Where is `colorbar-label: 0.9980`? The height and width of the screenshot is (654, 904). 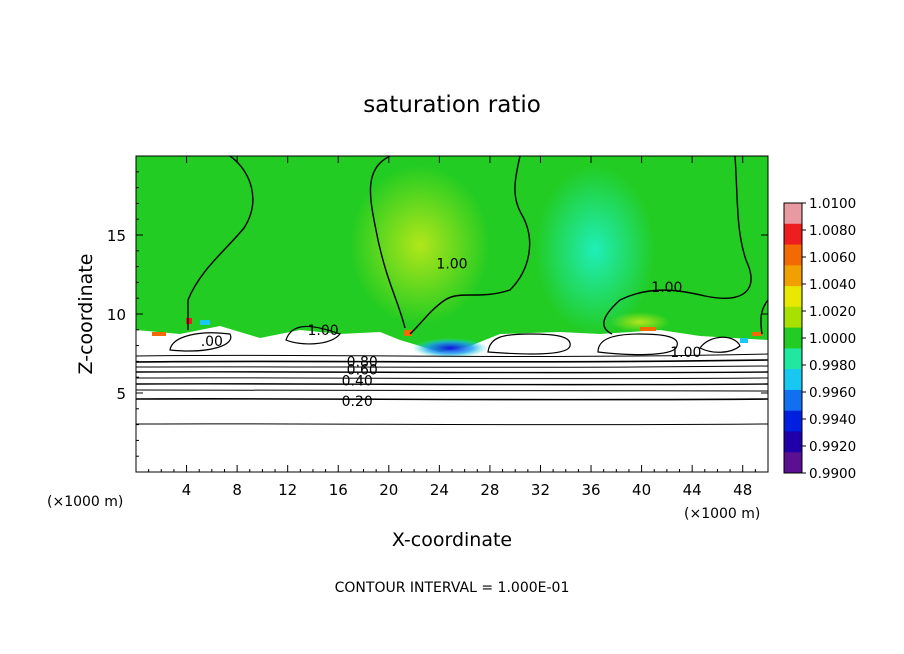 colorbar-label: 0.9980 is located at coordinates (832, 366).